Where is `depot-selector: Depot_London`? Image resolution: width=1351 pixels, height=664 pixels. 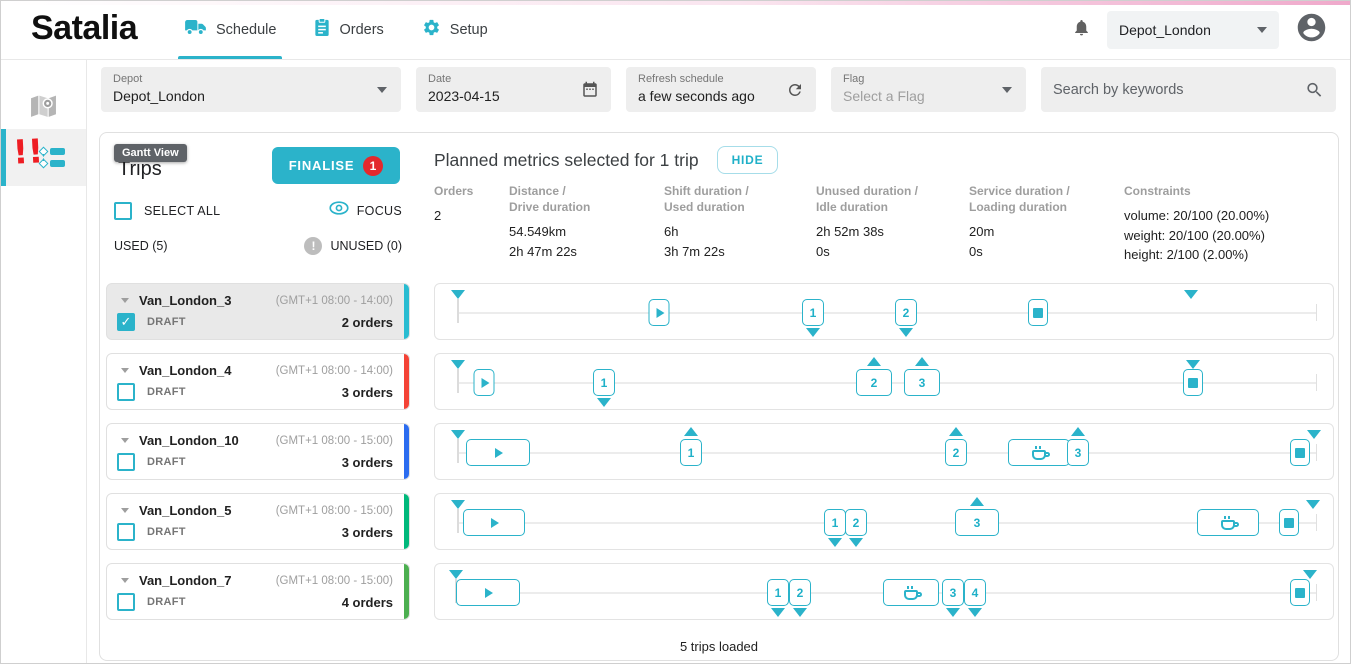 depot-selector: Depot_London is located at coordinates (1193, 30).